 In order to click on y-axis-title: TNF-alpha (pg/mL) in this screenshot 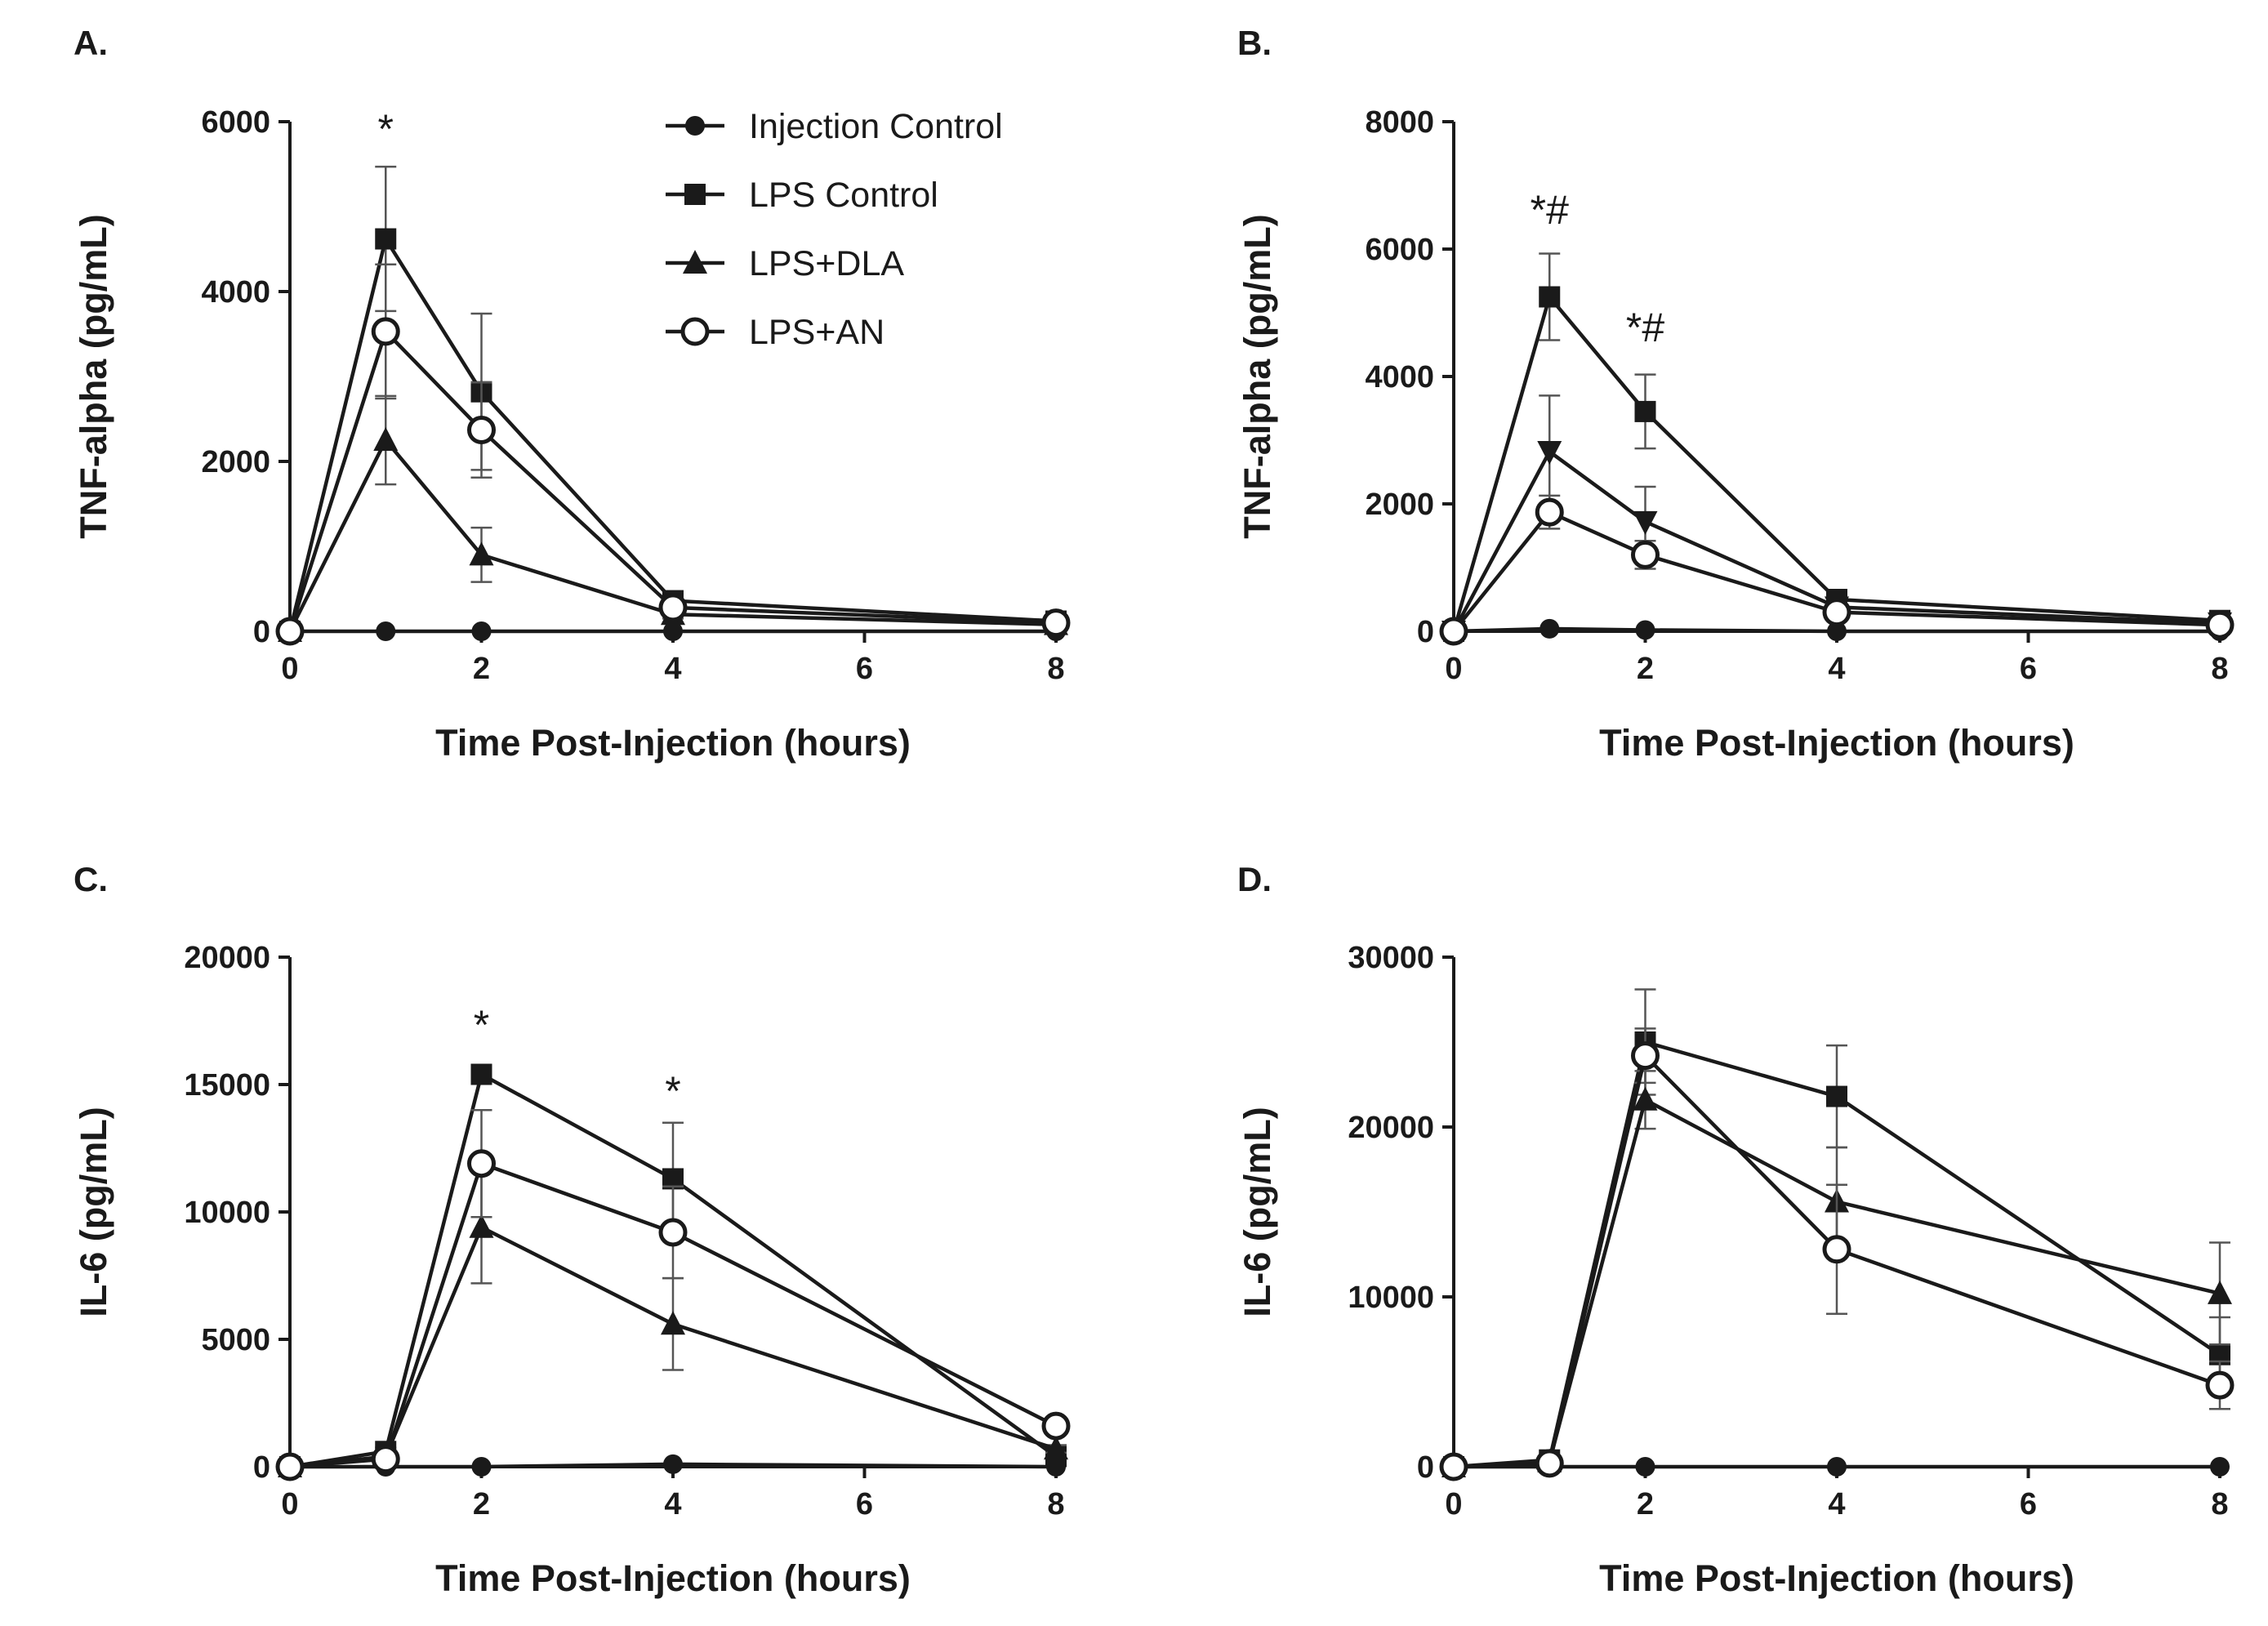, I will do `click(93, 376)`.